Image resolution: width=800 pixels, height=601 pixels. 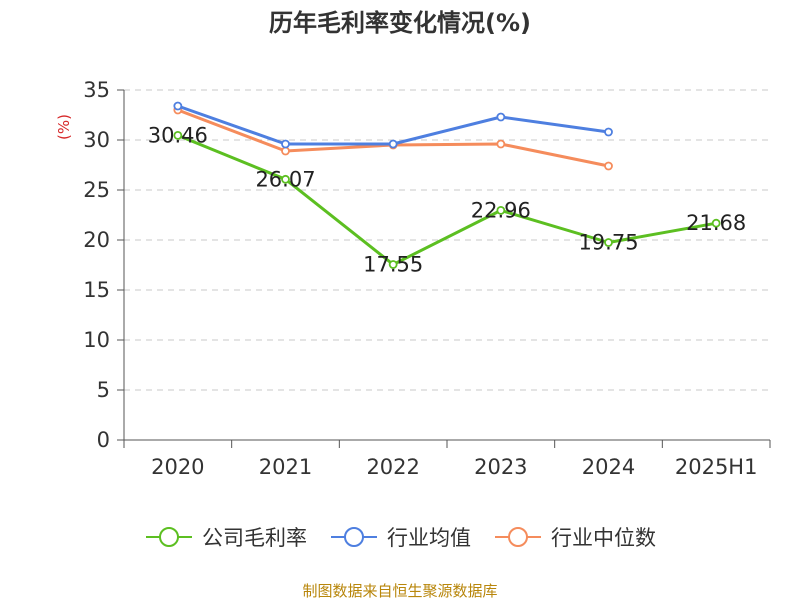 What do you see at coordinates (608, 467) in the screenshot?
I see `x-tick-label: 2024` at bounding box center [608, 467].